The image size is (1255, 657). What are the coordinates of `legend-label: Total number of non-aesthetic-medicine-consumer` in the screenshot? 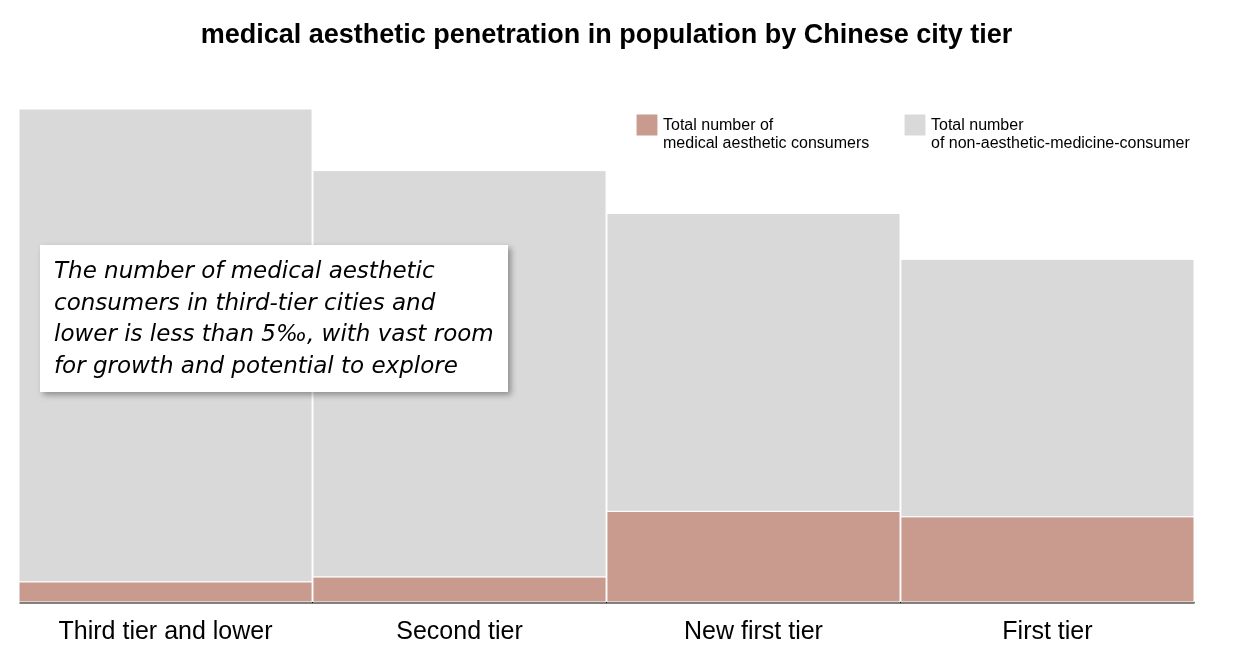 It's located at (1061, 133).